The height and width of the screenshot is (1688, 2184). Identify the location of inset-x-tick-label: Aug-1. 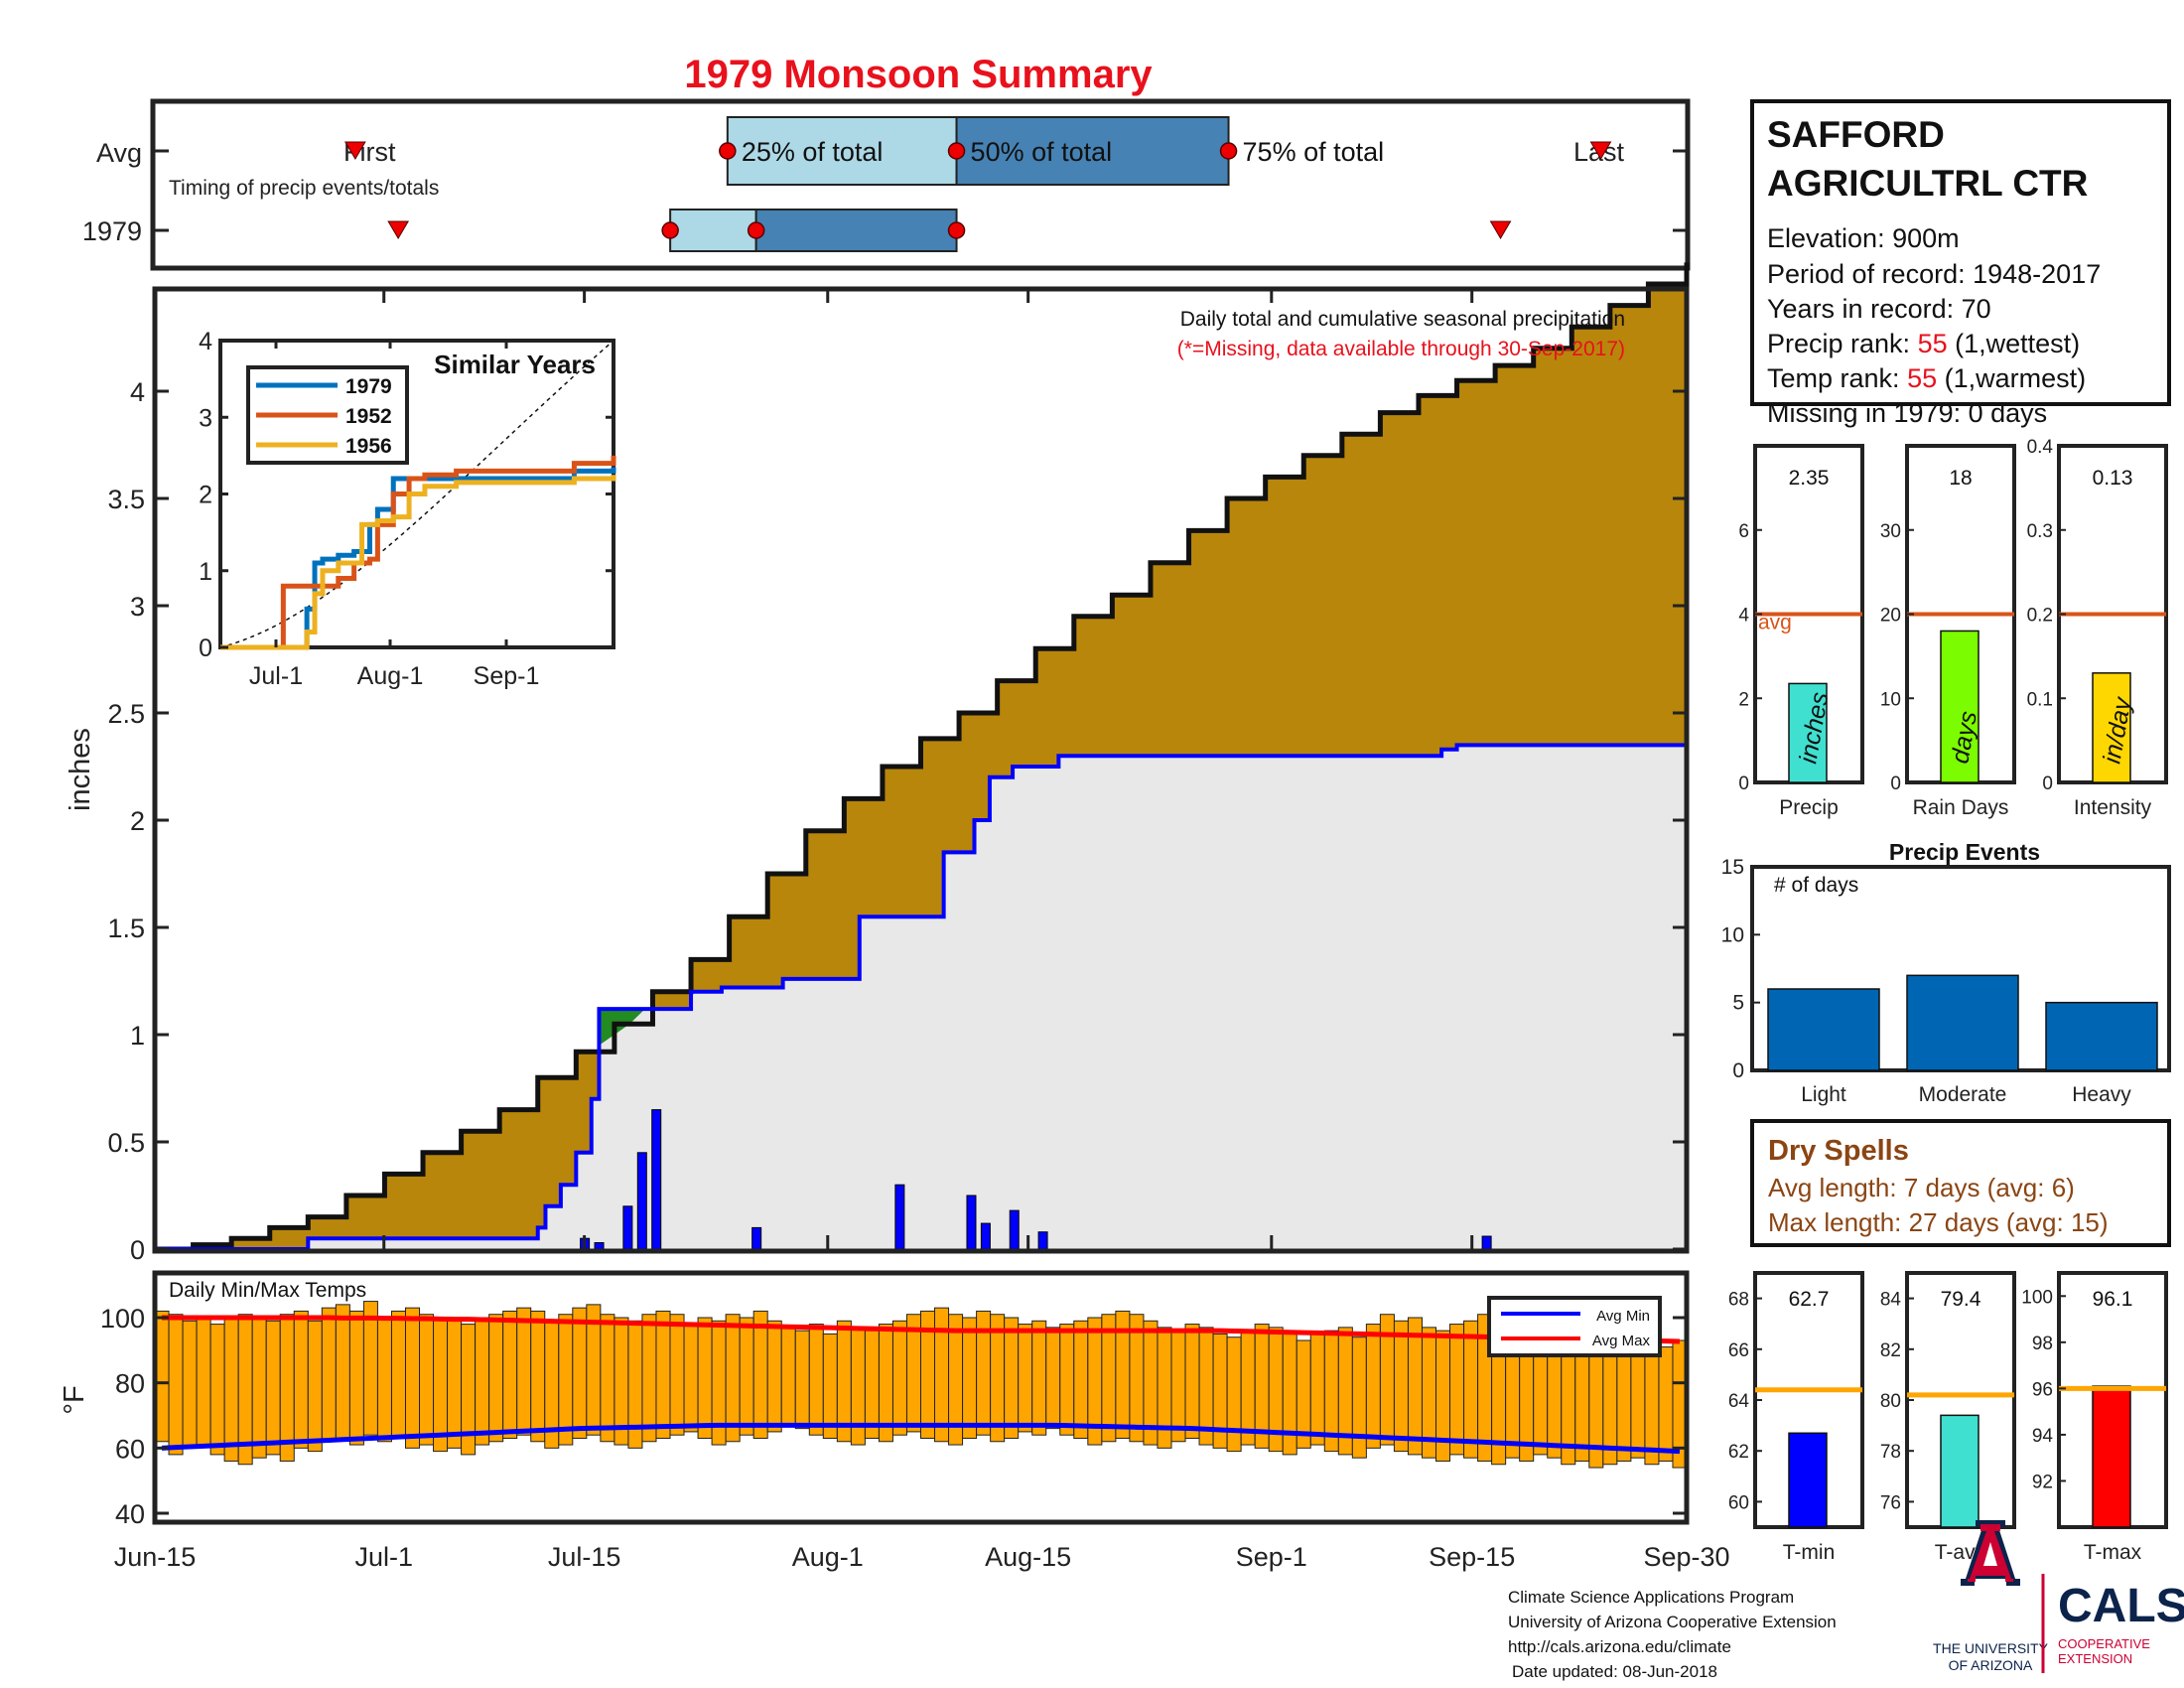
(390, 676).